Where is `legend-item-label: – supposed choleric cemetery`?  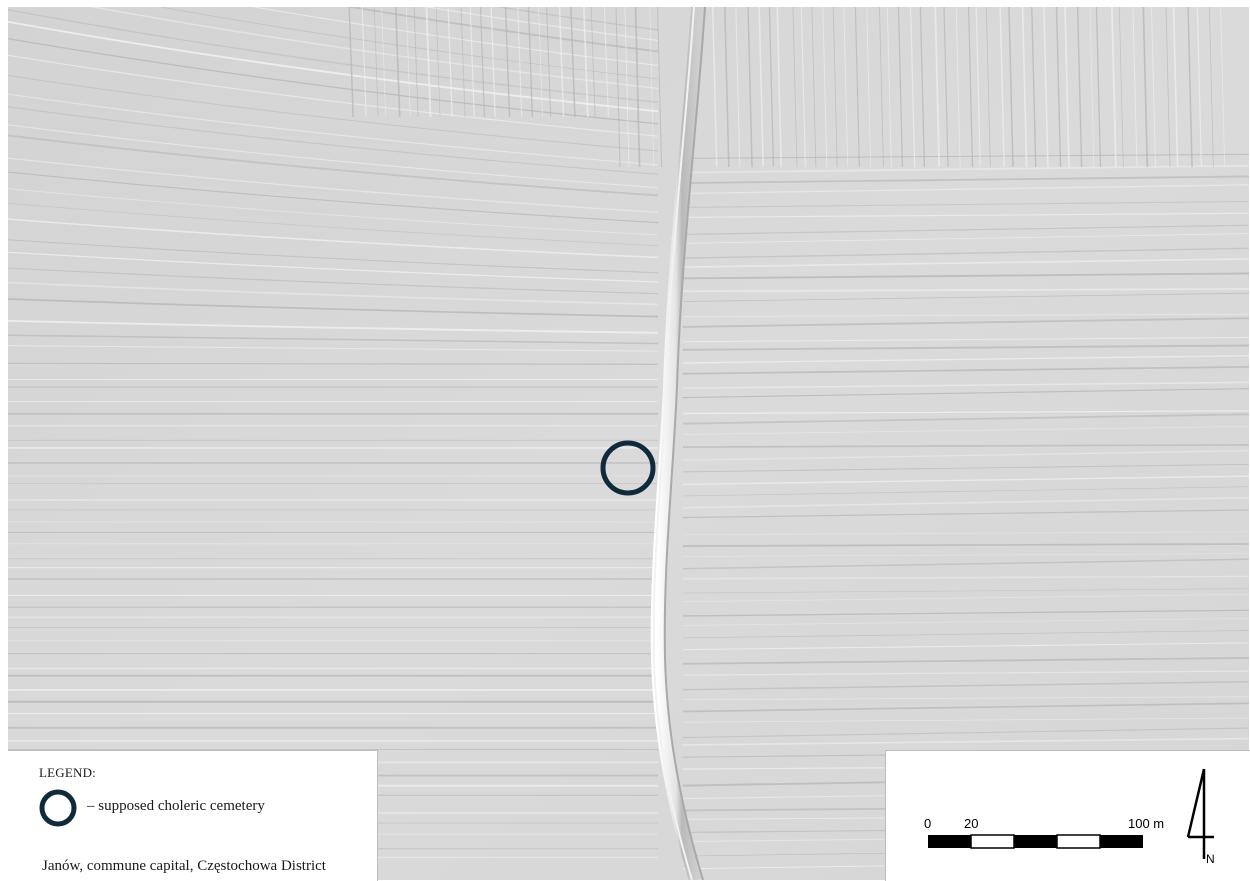 legend-item-label: – supposed choleric cemetery is located at coordinates (176, 806).